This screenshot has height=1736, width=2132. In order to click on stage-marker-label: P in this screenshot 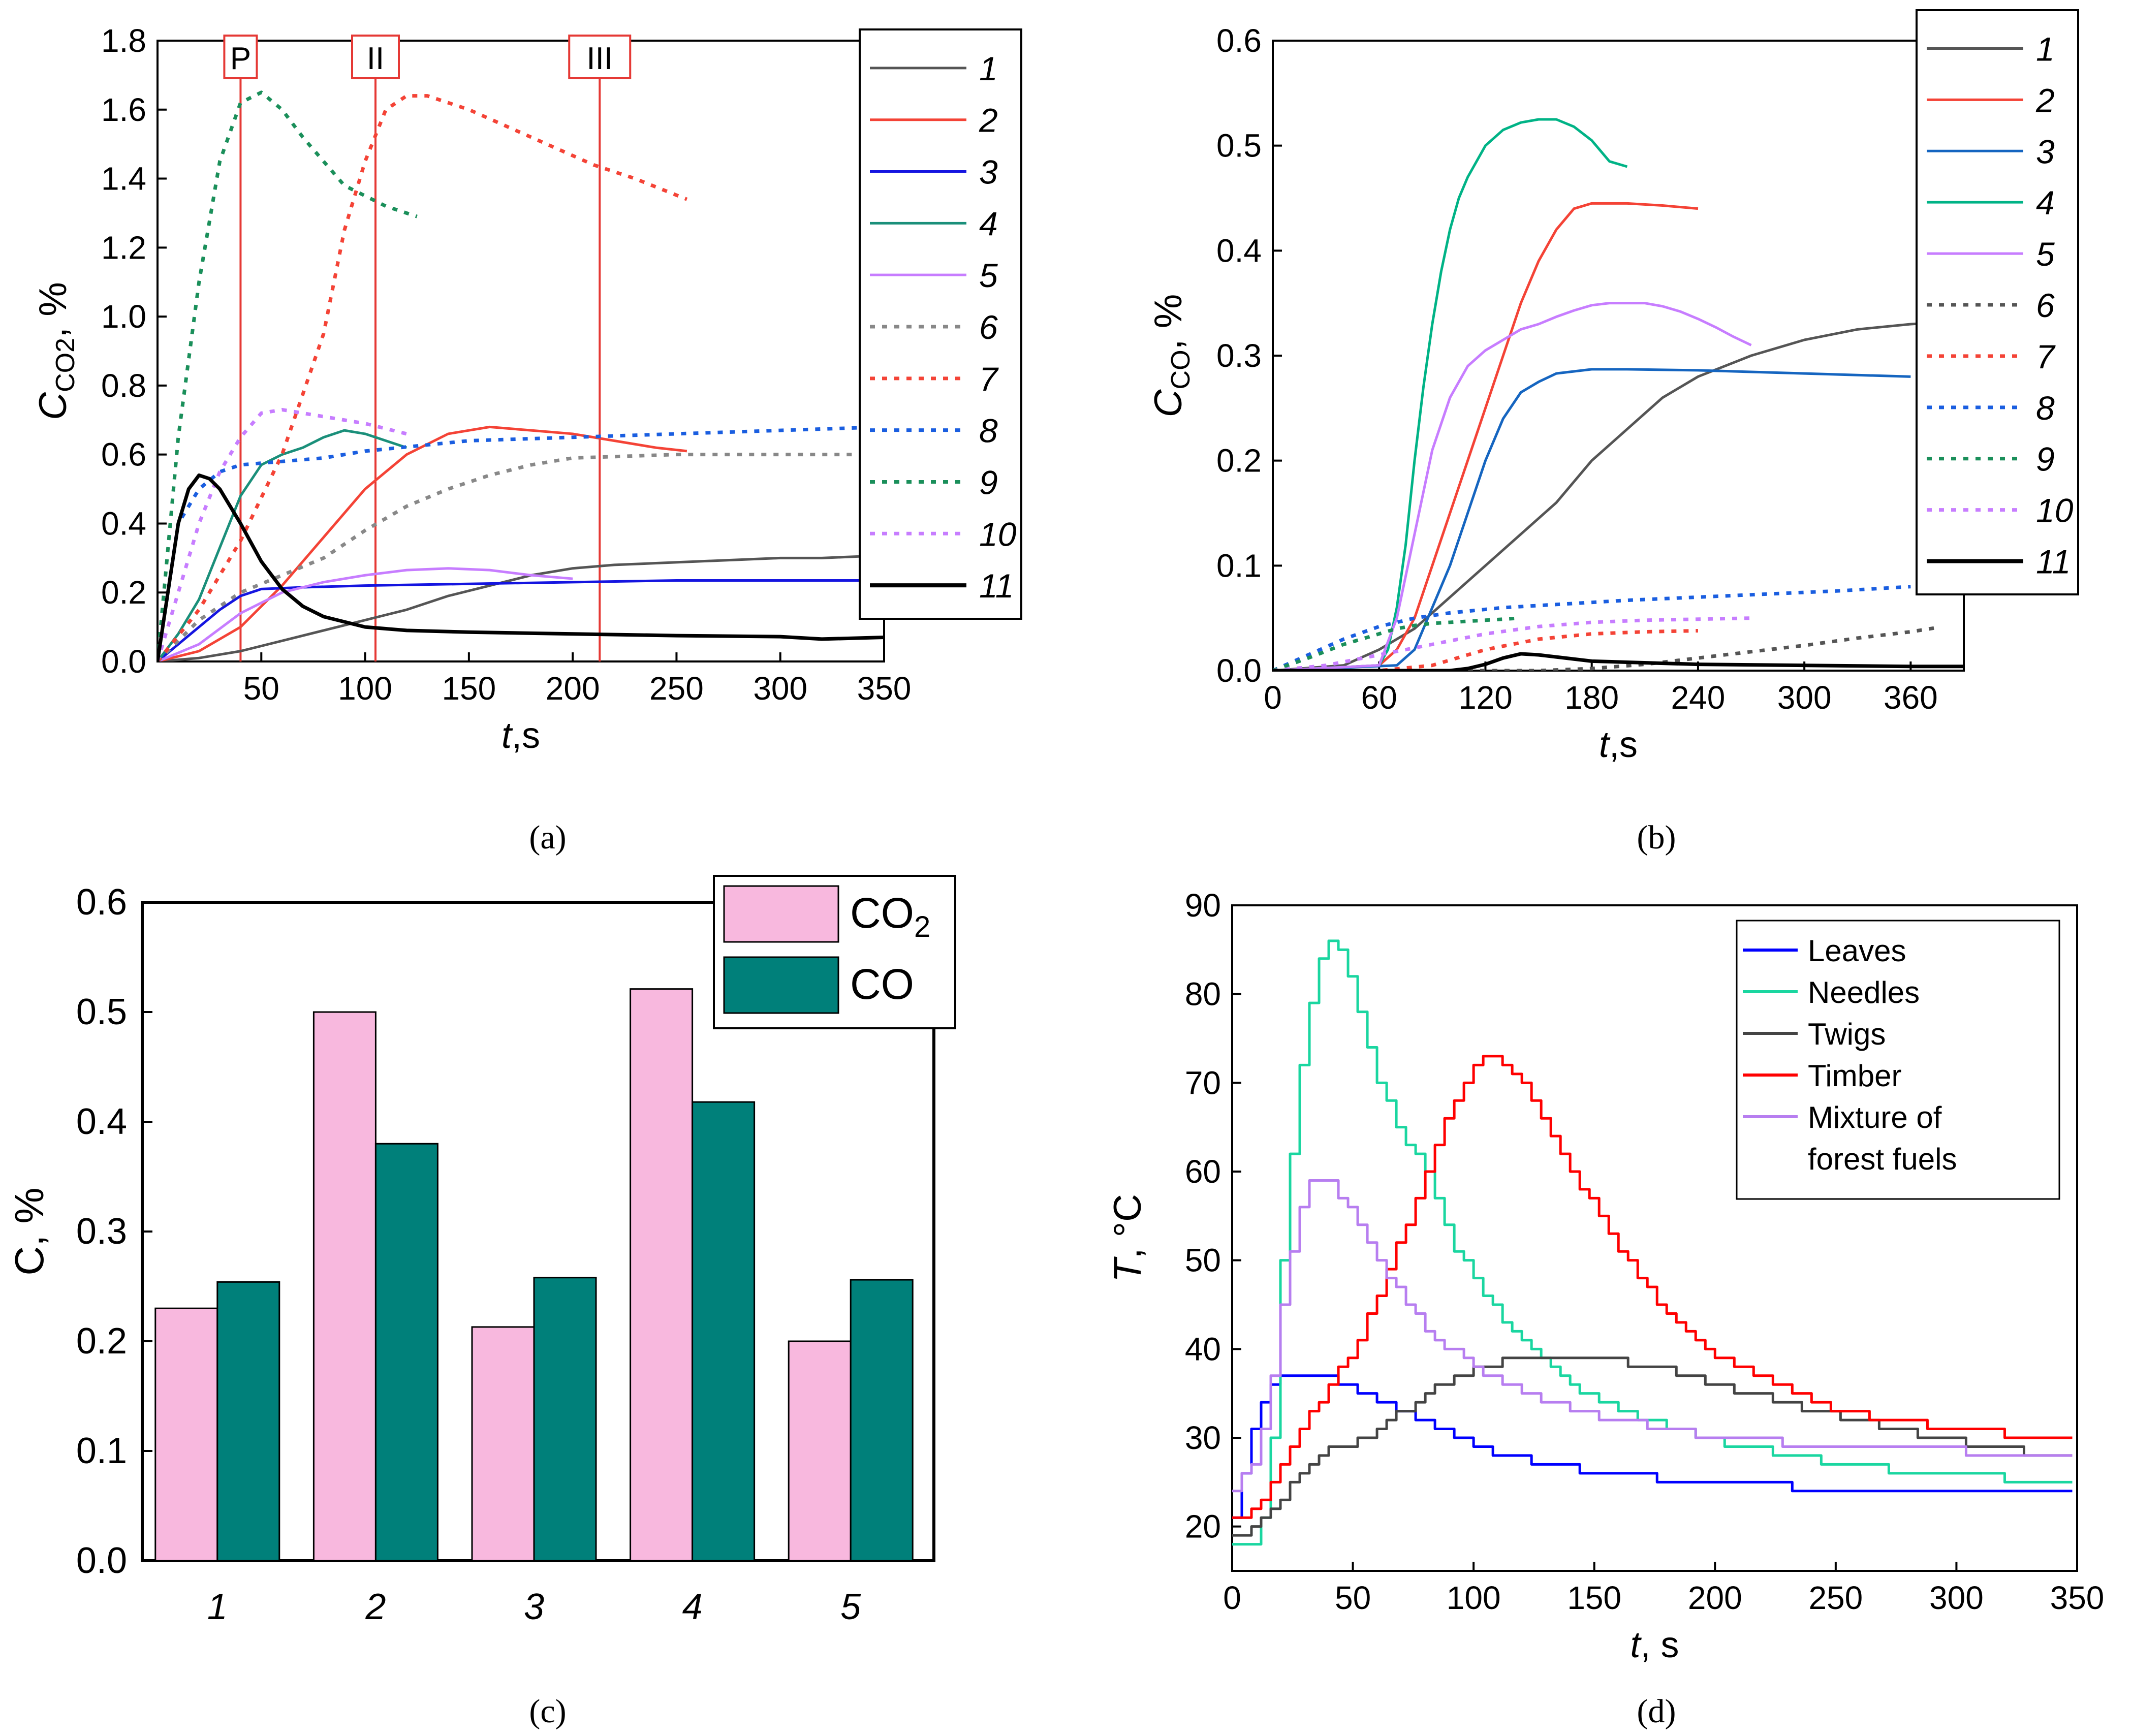, I will do `click(240, 58)`.